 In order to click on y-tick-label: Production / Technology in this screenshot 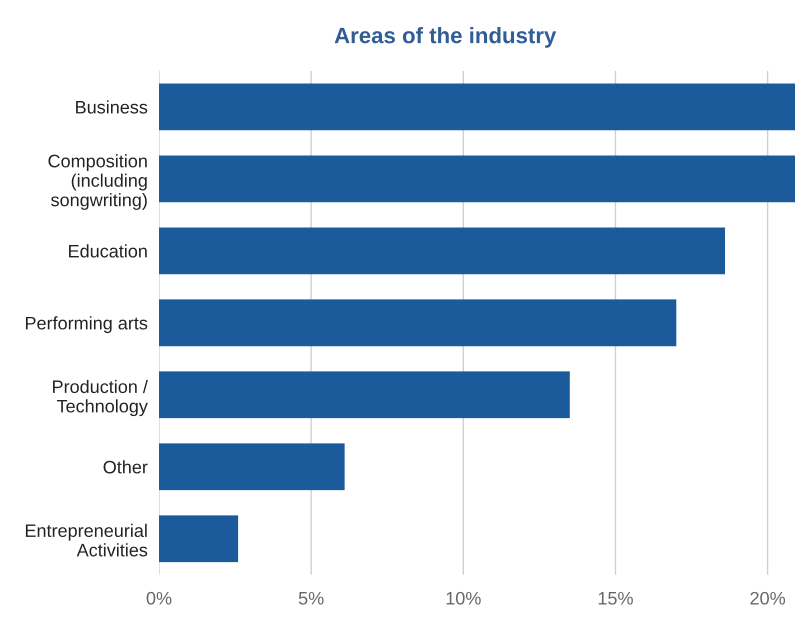, I will do `click(100, 398)`.